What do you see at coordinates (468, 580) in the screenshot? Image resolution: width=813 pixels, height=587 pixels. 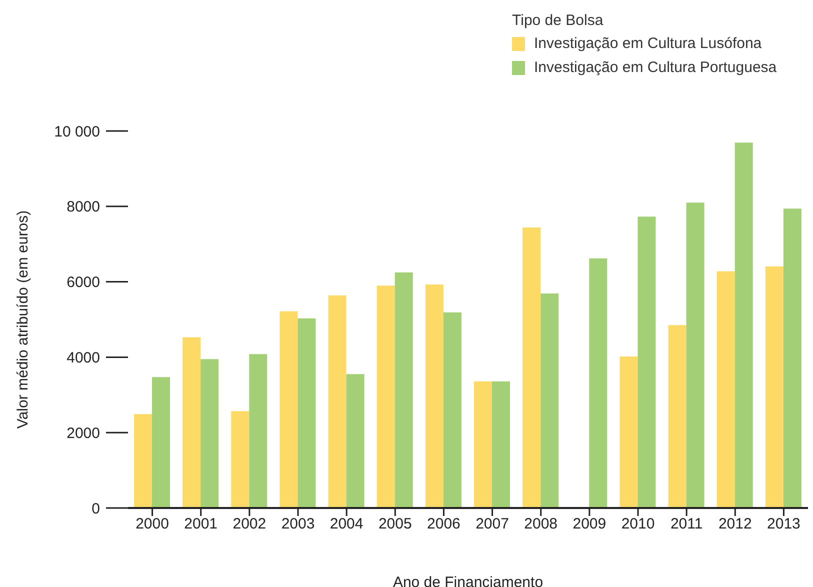 I see `x-axis-title: Ano de Financiamento` at bounding box center [468, 580].